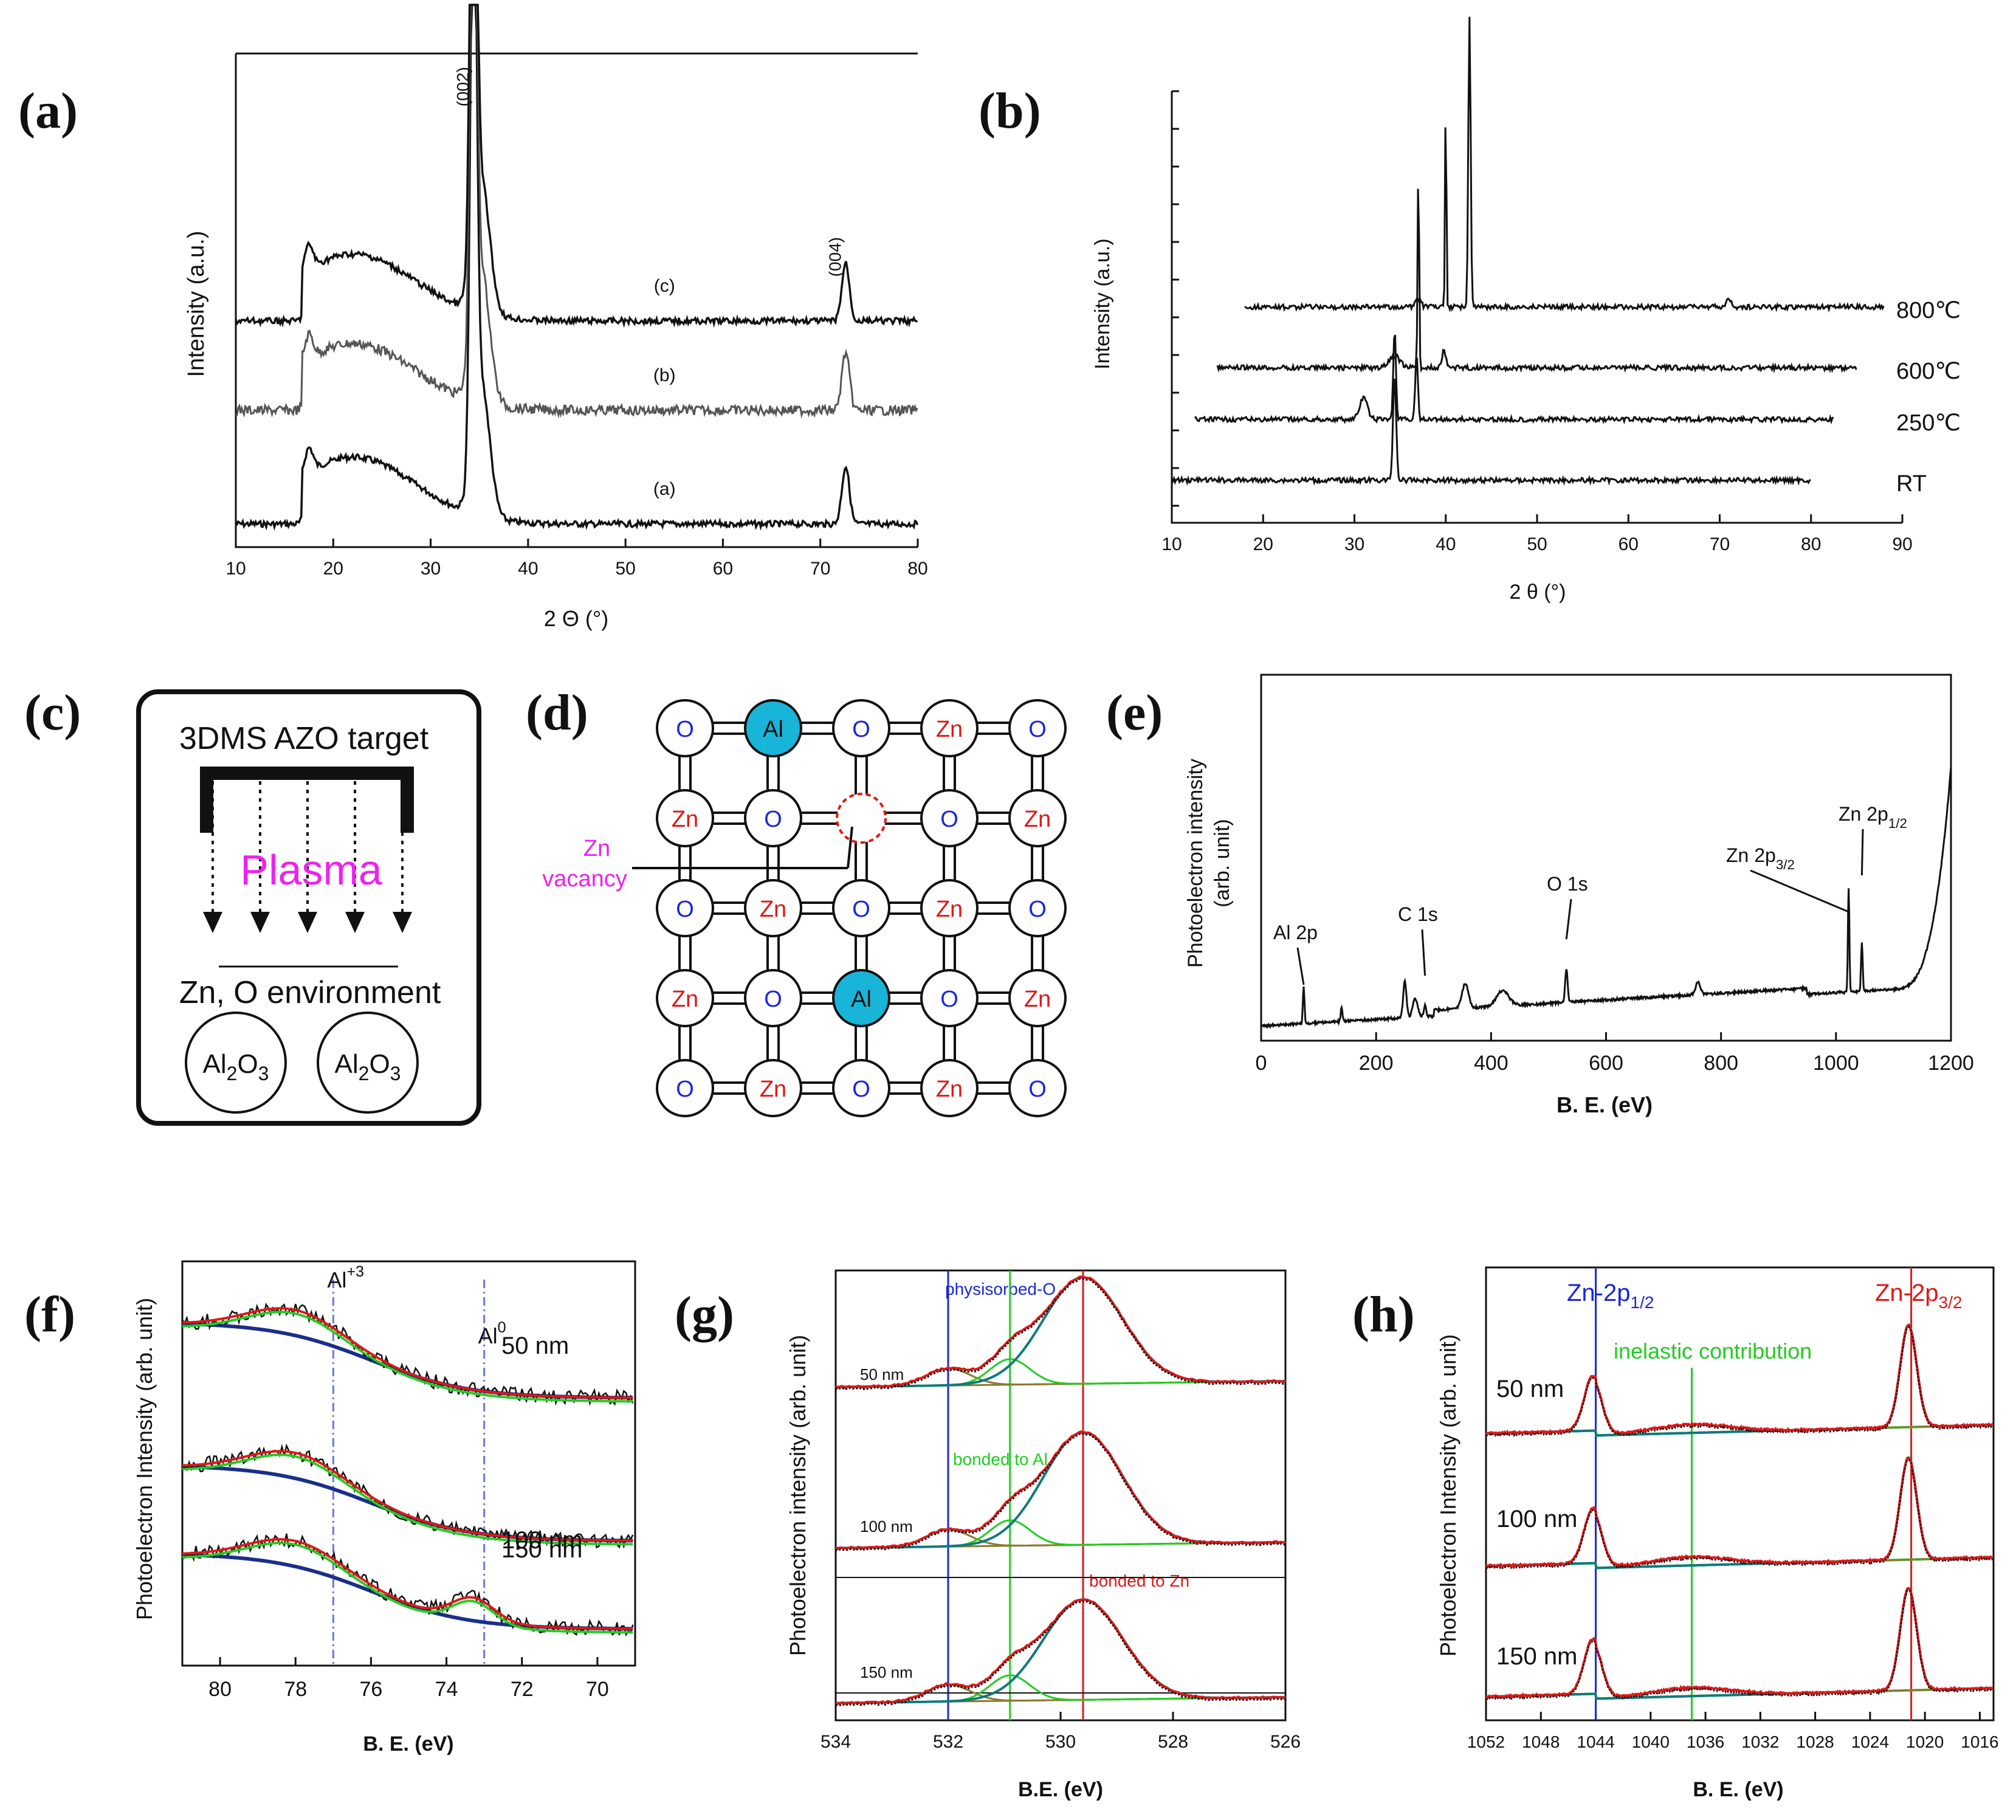  What do you see at coordinates (1705, 1741) in the screenshot?
I see `x-tick-label-4: 1036` at bounding box center [1705, 1741].